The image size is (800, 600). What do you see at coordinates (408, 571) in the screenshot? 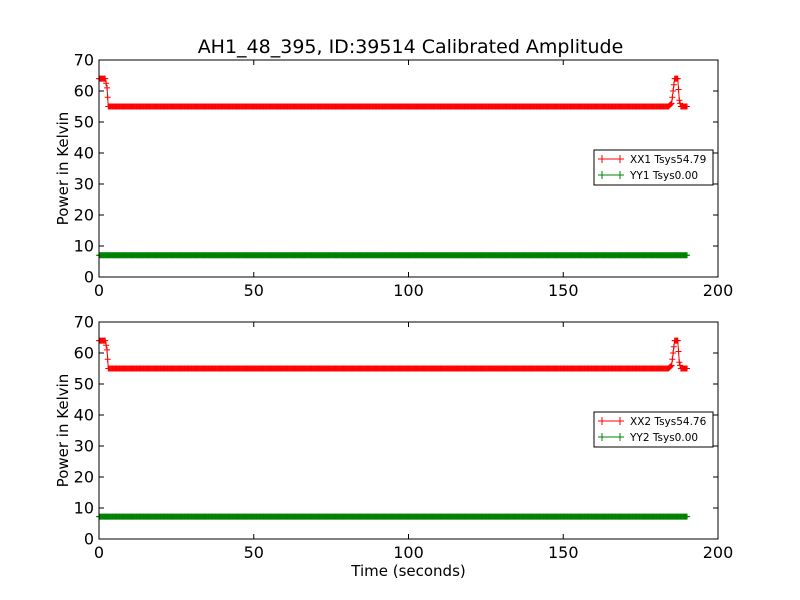
I see `x-axis-label: Time (seconds)` at bounding box center [408, 571].